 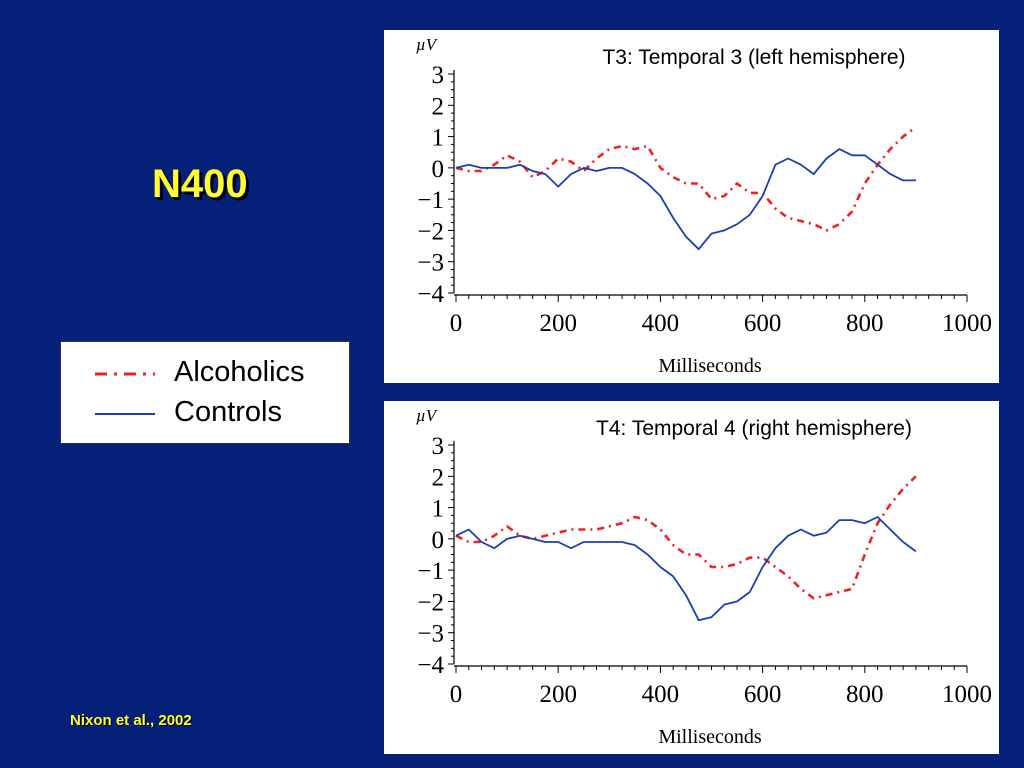 I want to click on legend-item-alcoholics: Alcoholics, so click(x=205, y=374).